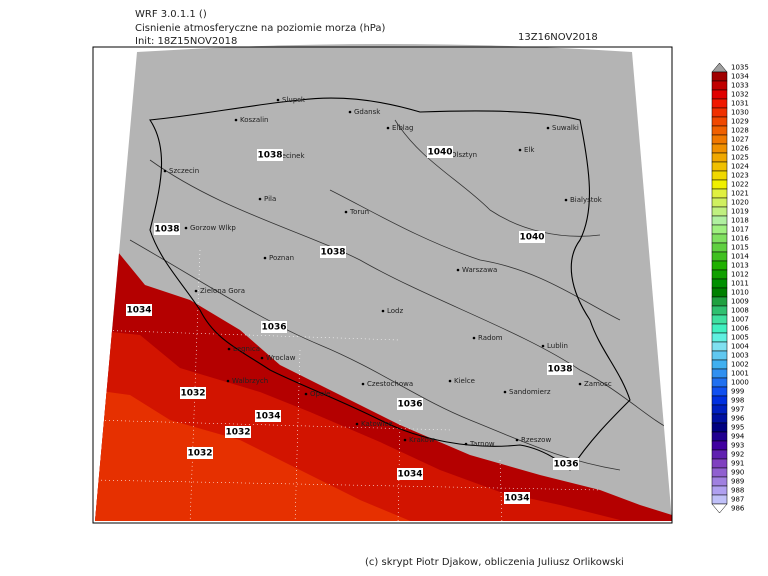  What do you see at coordinates (737, 428) in the screenshot?
I see `colorbar-label: 995` at bounding box center [737, 428].